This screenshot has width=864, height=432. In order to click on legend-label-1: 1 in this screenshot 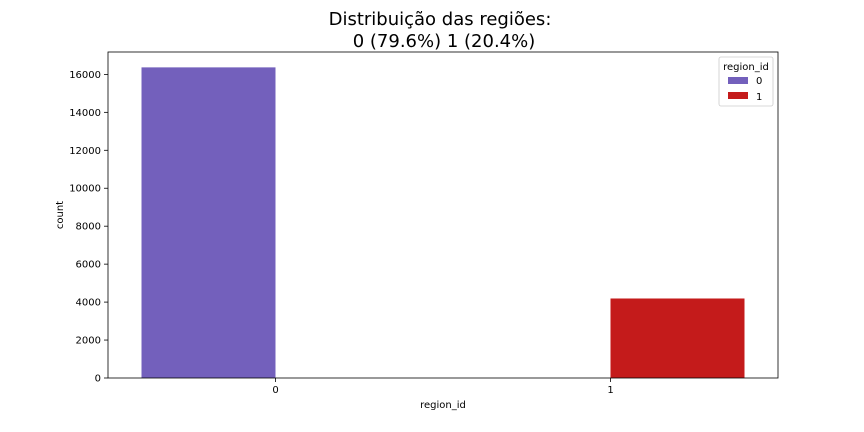, I will do `click(759, 97)`.